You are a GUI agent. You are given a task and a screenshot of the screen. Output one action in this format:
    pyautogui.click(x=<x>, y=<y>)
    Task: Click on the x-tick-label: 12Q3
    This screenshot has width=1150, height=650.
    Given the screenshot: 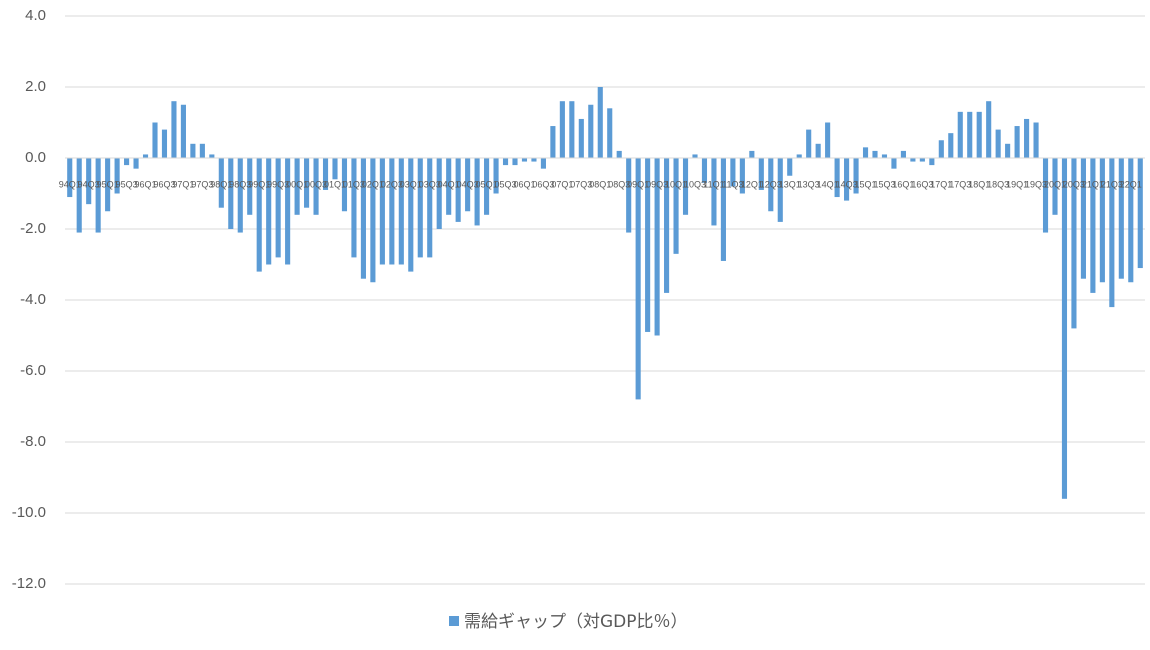 What is the action you would take?
    pyautogui.click(x=771, y=184)
    